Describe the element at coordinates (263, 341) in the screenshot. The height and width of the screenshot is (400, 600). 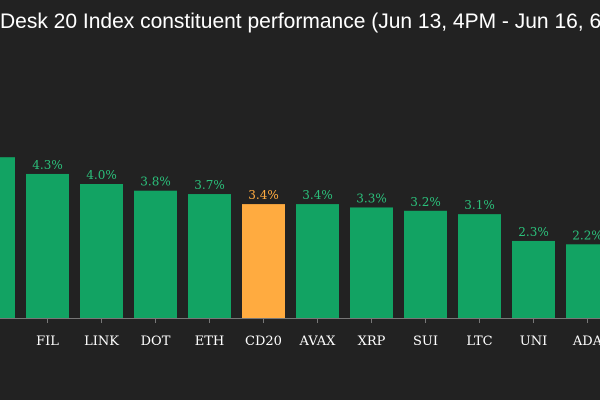
I see `x-tick-label-cd20: CD20` at that location.